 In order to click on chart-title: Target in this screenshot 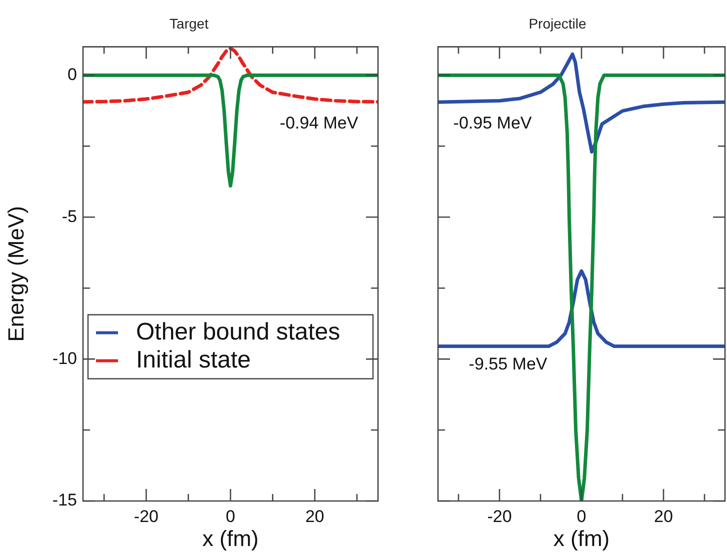, I will do `click(189, 23)`.